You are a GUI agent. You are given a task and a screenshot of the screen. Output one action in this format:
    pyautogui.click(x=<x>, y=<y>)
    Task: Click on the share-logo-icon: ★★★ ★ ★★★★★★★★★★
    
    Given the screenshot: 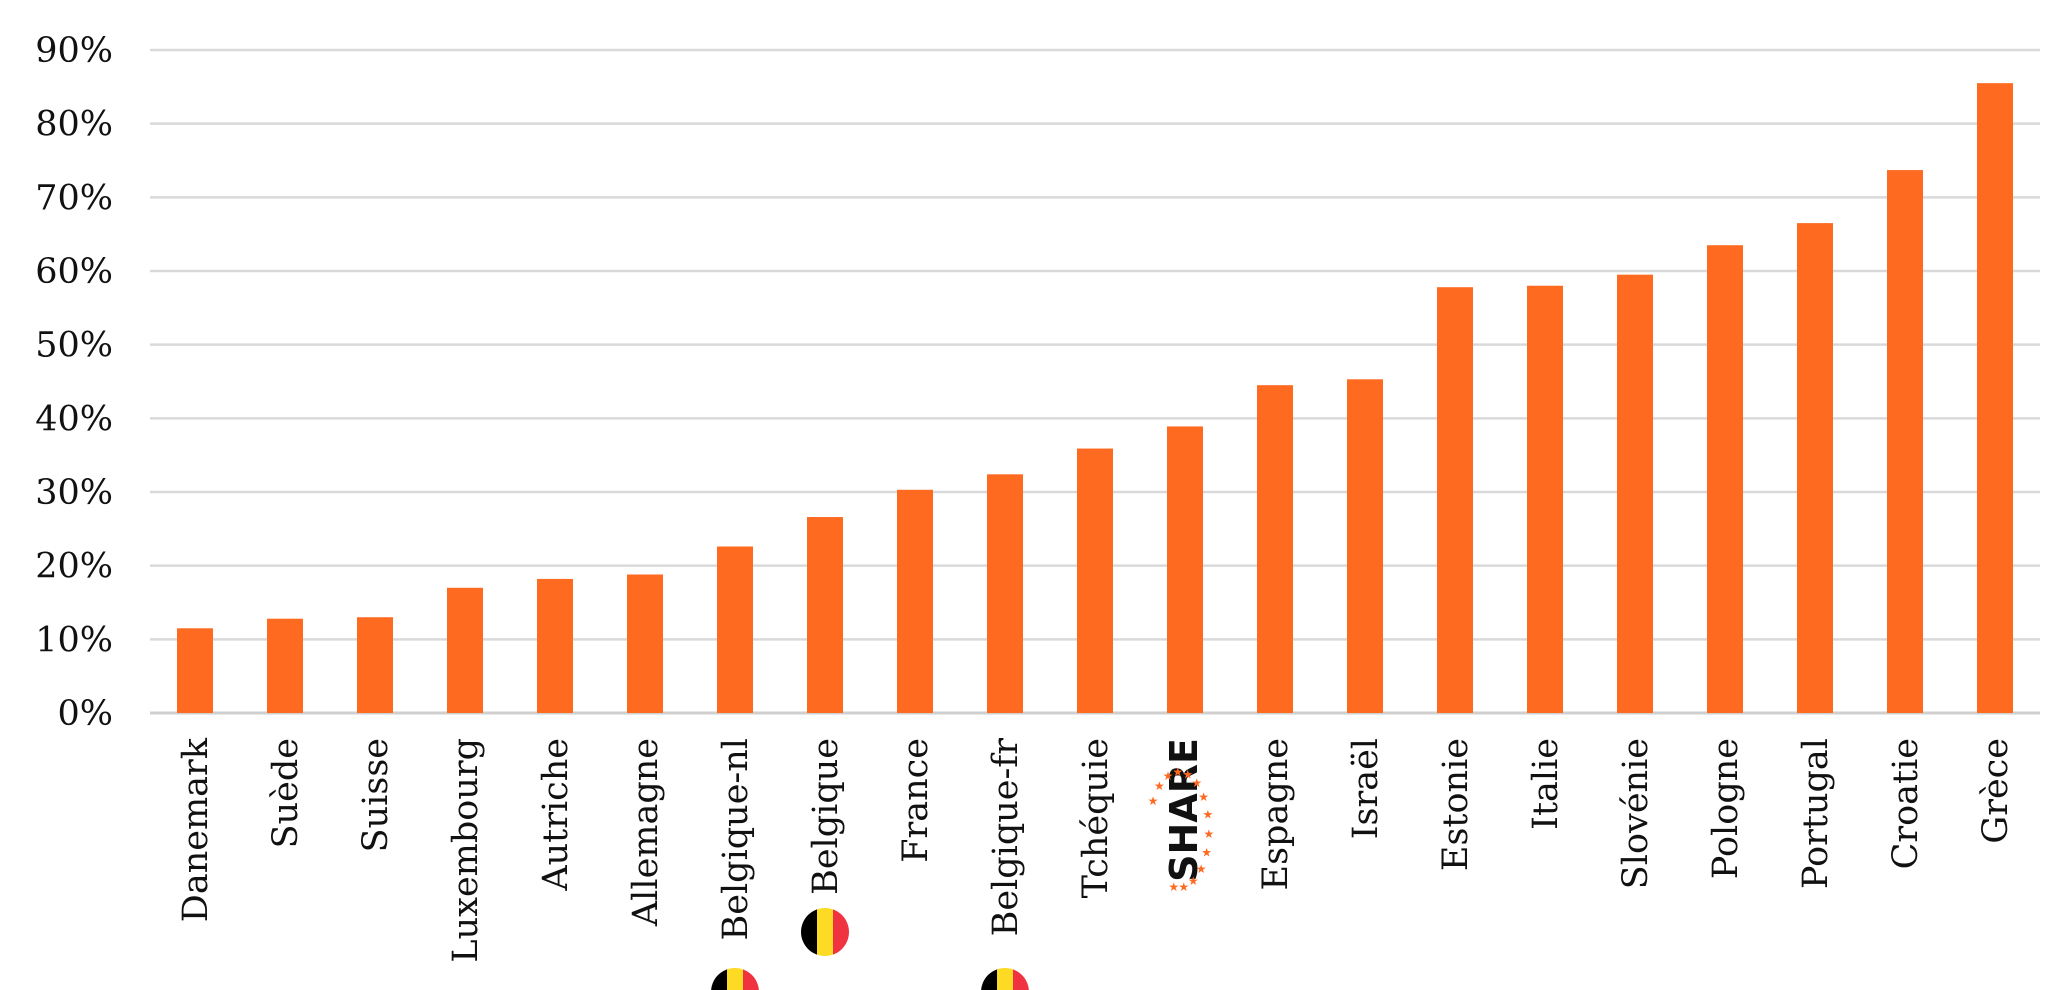 What is the action you would take?
    pyautogui.click(x=1181, y=829)
    